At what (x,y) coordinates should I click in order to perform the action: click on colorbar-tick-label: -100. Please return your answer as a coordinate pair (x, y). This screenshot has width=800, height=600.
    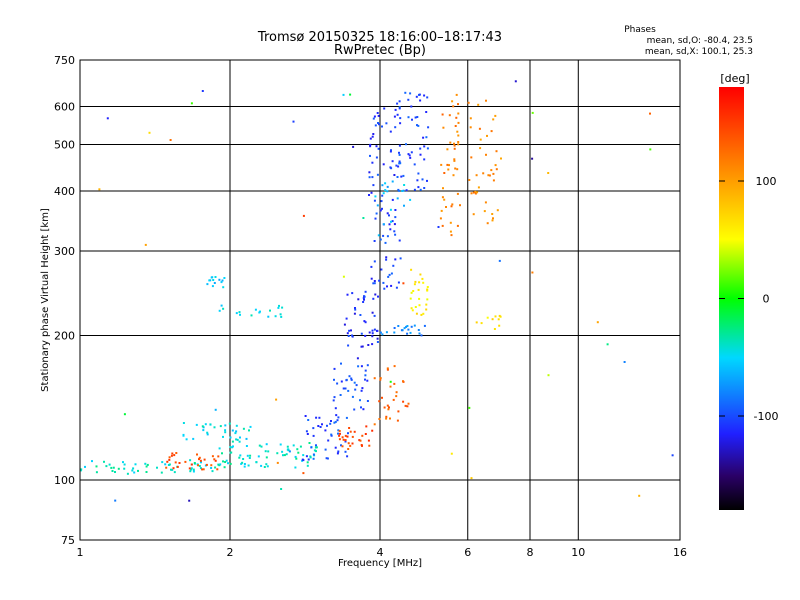
    Looking at the image, I should click on (766, 416).